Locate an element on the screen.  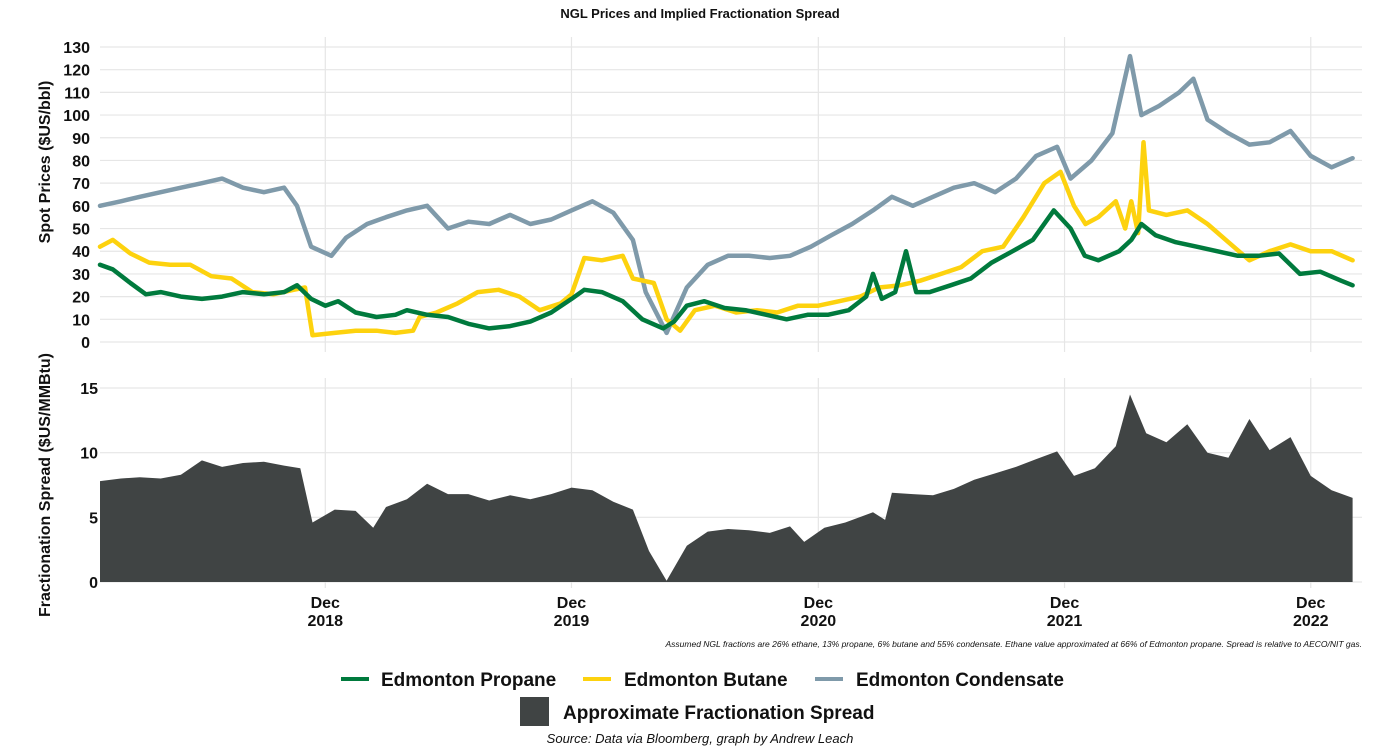
top-y-tick-label: 0 is located at coordinates (85, 343).